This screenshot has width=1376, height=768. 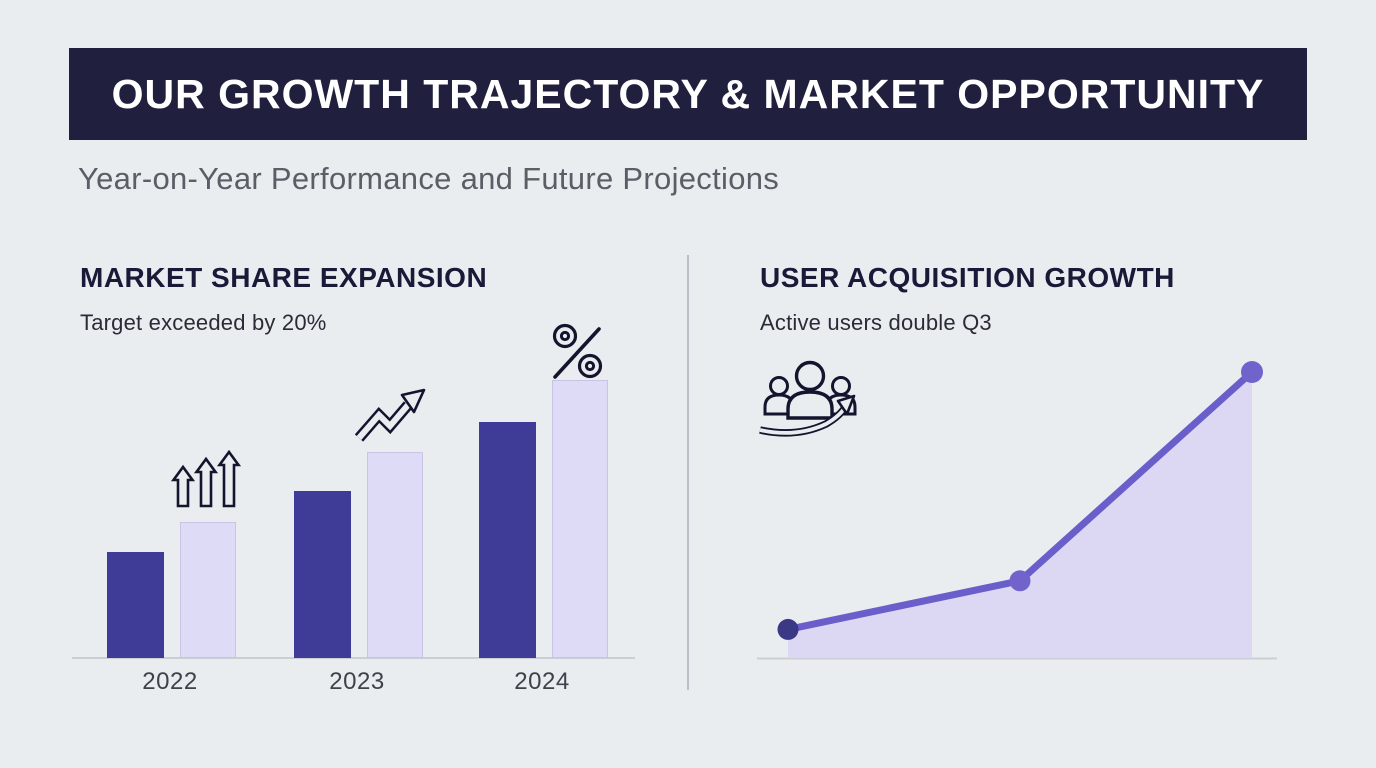 What do you see at coordinates (135, 605) in the screenshot?
I see `bar-actual-2022` at bounding box center [135, 605].